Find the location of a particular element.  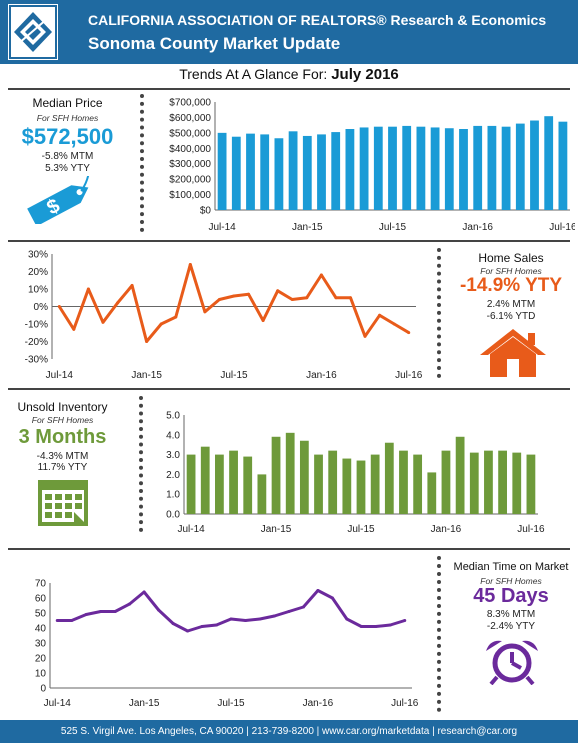

y-tick-label: 0% is located at coordinates (41, 307).